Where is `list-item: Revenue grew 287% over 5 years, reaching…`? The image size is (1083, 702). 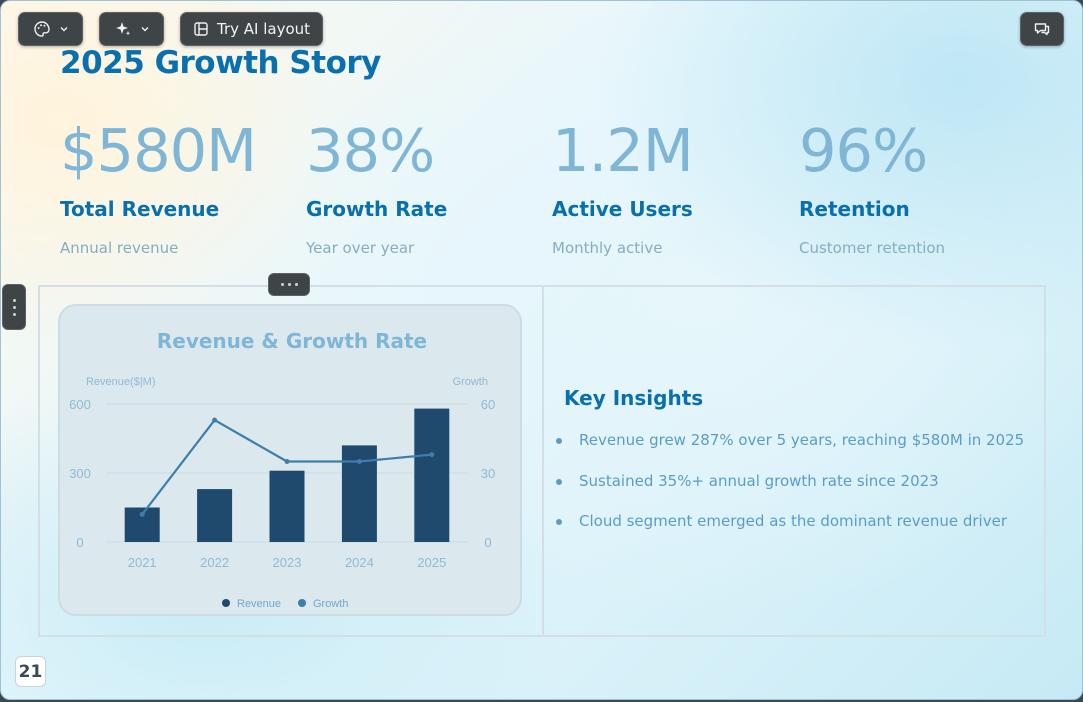
list-item: Revenue grew 287% over 5 years, reaching… is located at coordinates (790, 451).